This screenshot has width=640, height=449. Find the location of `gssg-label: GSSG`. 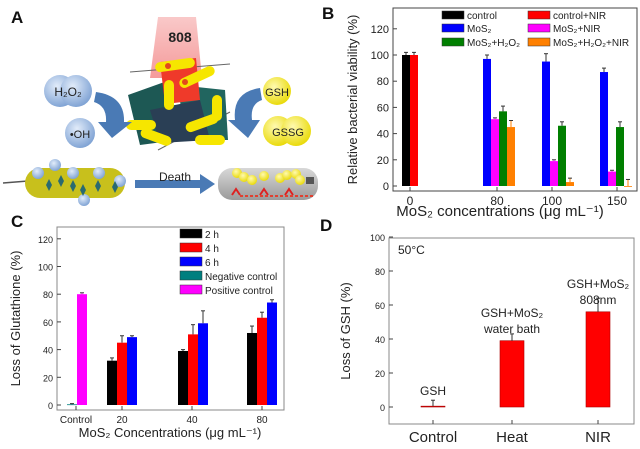

gssg-label: GSSG is located at coordinates (288, 133).